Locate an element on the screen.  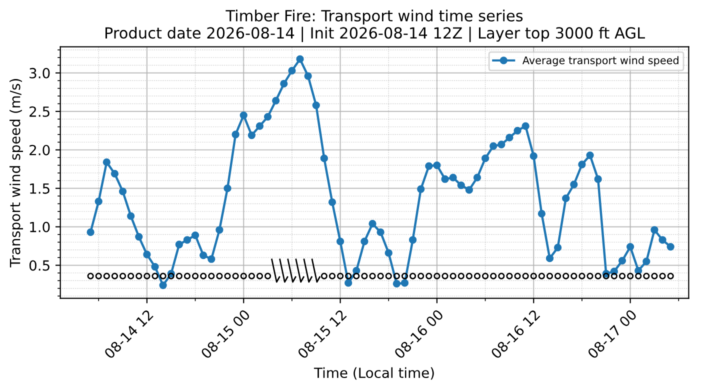
y-tick-label: 1.5 is located at coordinates (40, 188).